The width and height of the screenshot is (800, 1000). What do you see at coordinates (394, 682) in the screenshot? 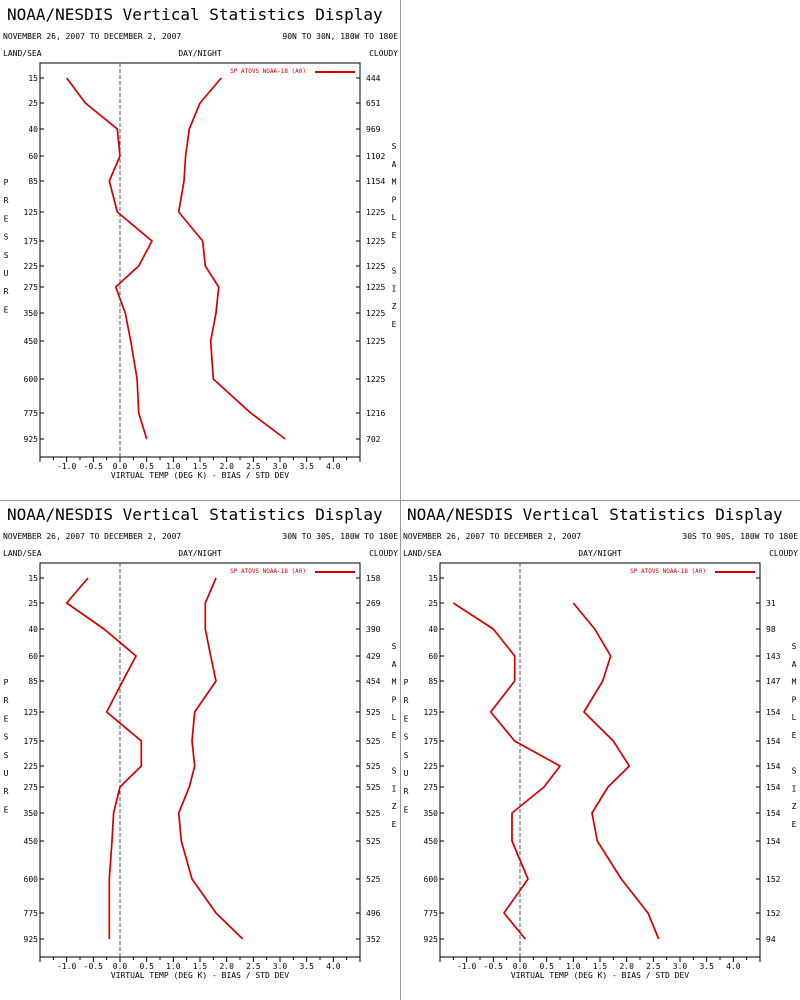
I see `right-axis-label-char: M` at bounding box center [394, 682].